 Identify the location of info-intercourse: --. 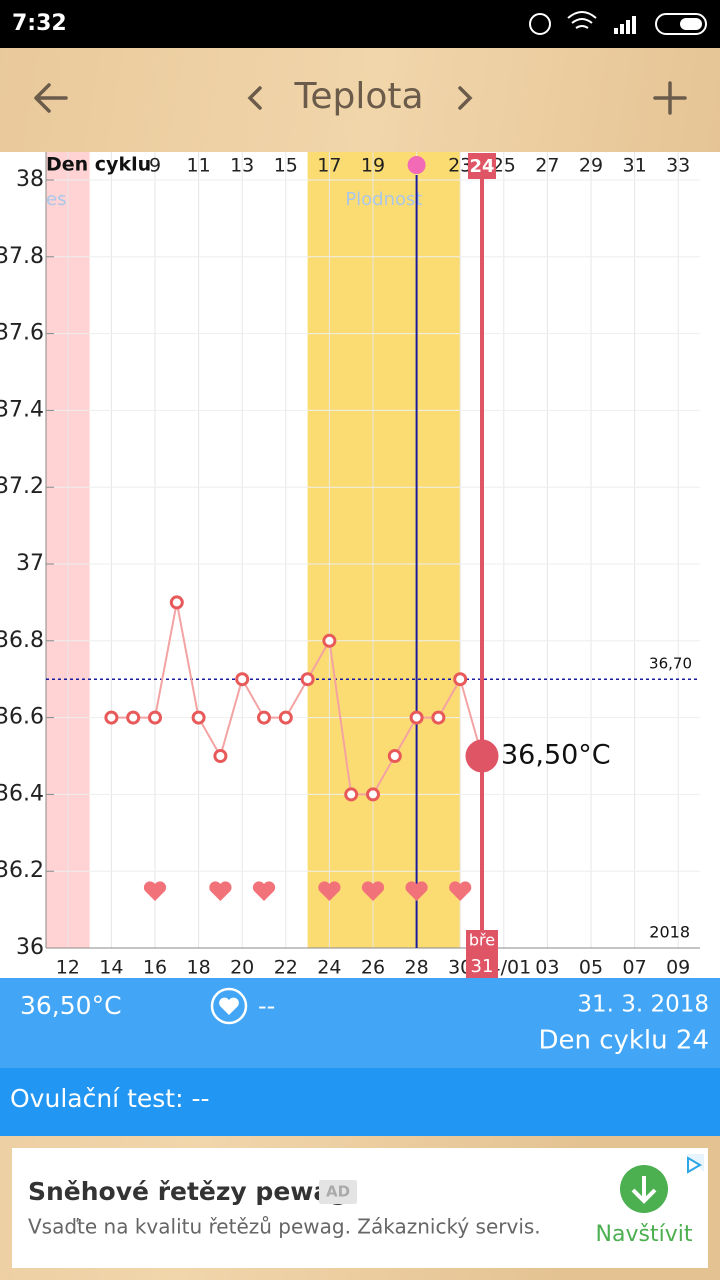
(266, 1006).